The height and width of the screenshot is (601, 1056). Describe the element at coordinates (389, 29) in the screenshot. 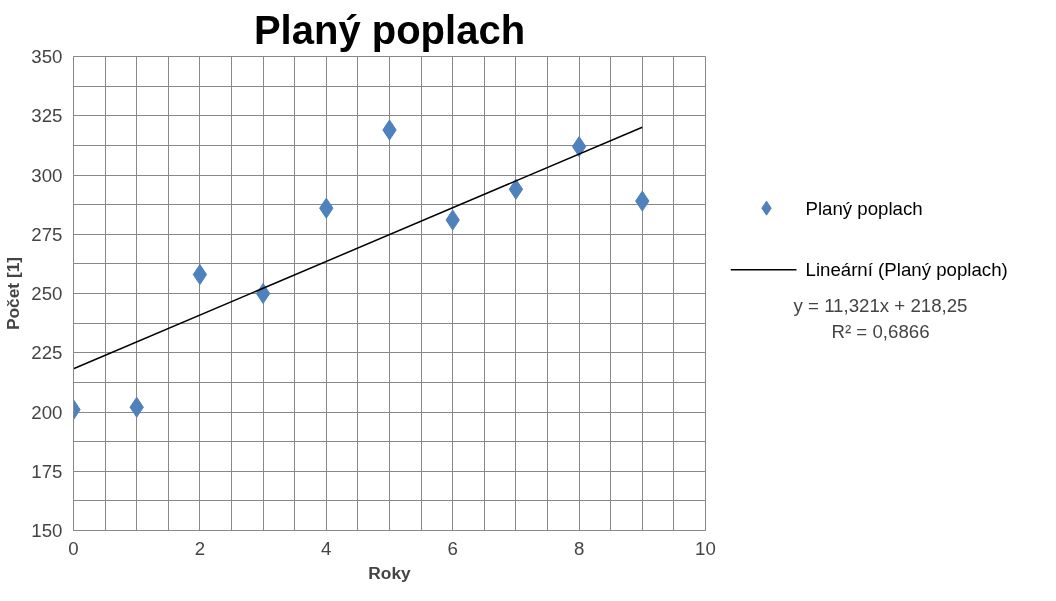

I see `chart-title: Planý poplach` at that location.